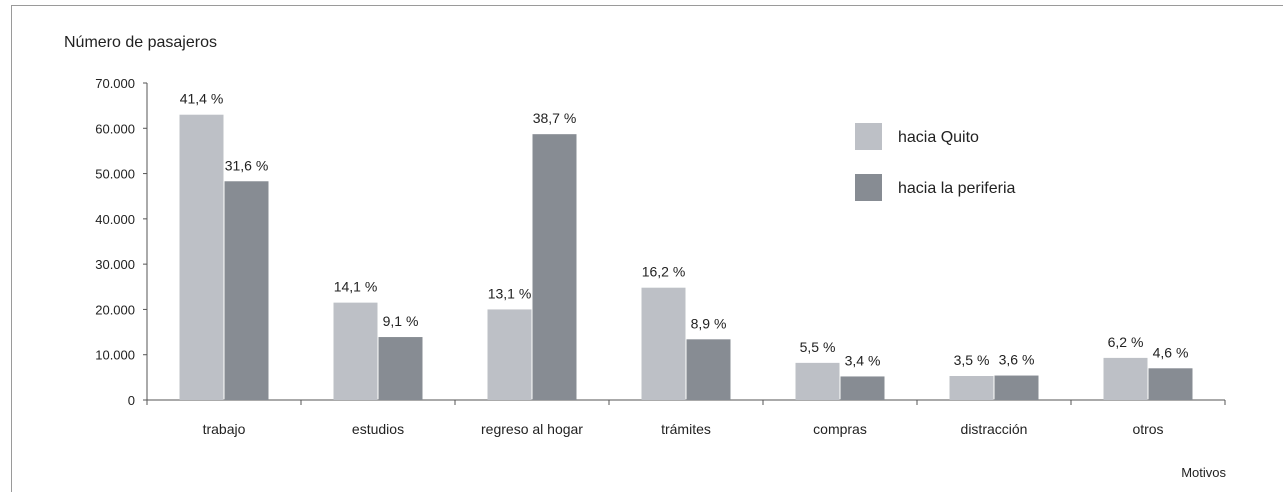  What do you see at coordinates (401, 321) in the screenshot?
I see `data-label: 9,1 %` at bounding box center [401, 321].